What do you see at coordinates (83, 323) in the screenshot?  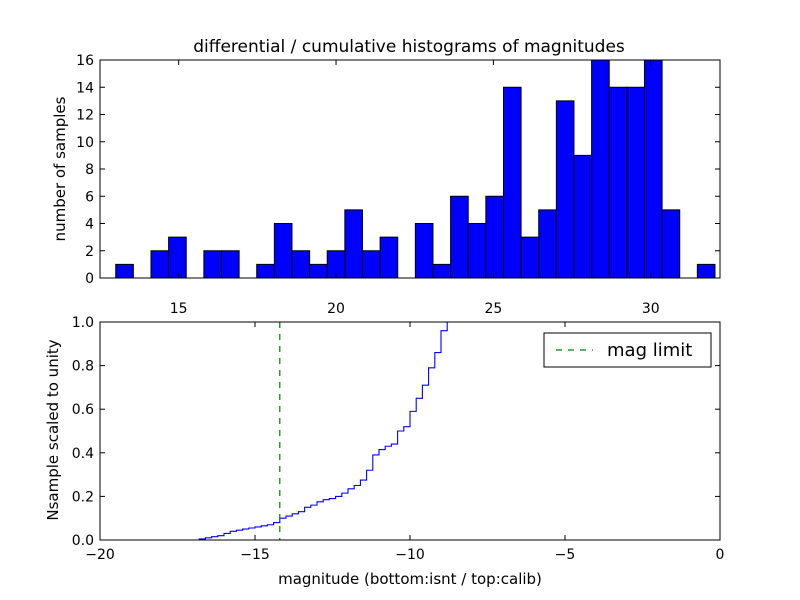 I see `bottom-y-tick-label: 1.0` at bounding box center [83, 323].